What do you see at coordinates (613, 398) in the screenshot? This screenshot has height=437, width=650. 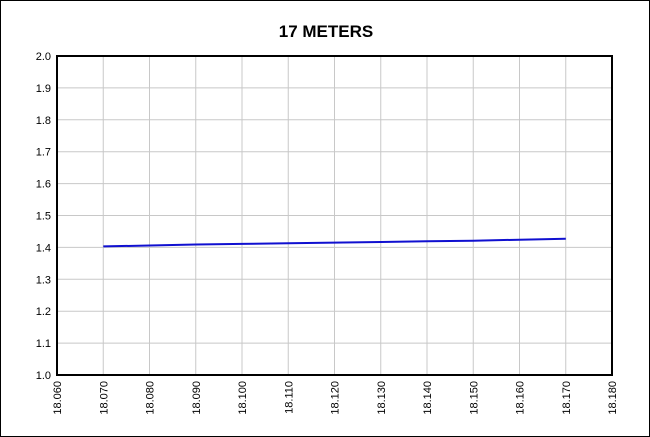 I see `x-tick-label: 18.180` at bounding box center [613, 398].